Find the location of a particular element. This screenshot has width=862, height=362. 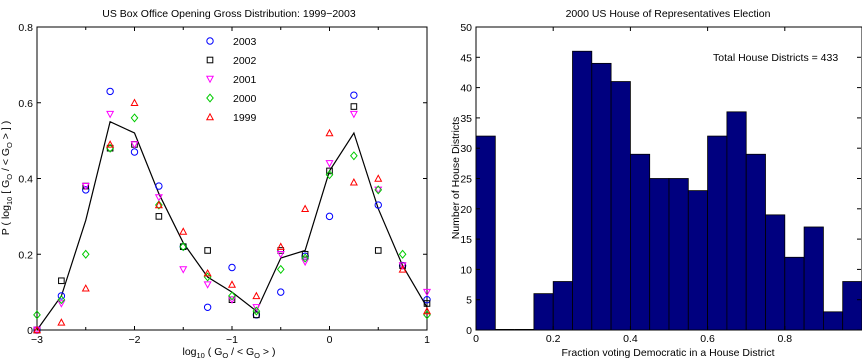

legend-marker-2000 is located at coordinates (210, 98).